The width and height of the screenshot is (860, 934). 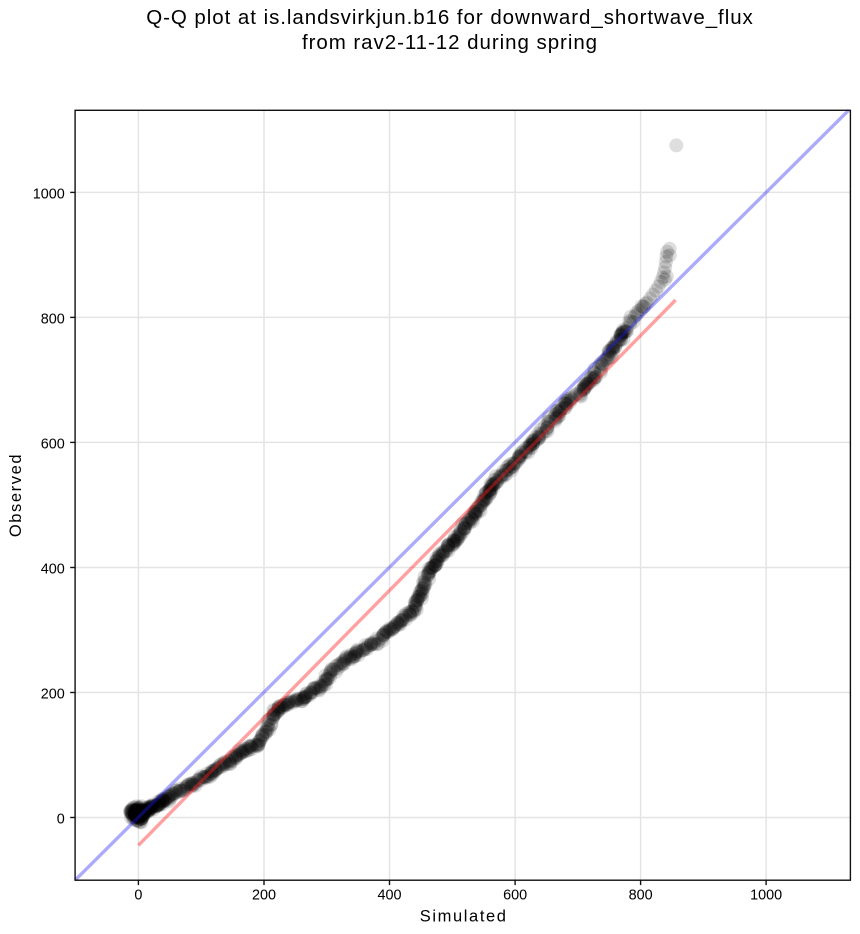 What do you see at coordinates (464, 916) in the screenshot?
I see `svg-text: Simulated` at bounding box center [464, 916].